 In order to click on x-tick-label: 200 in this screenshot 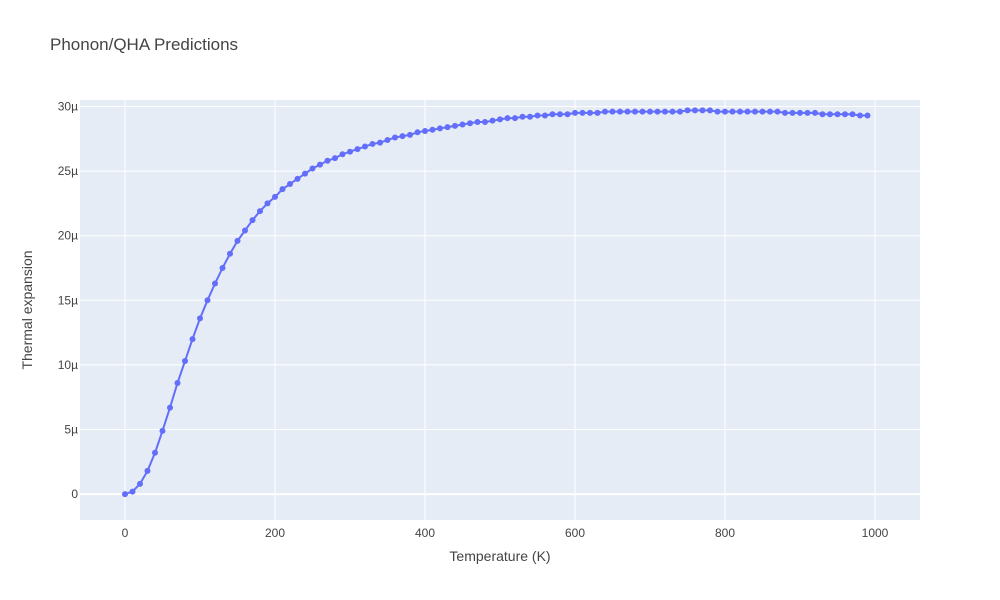, I will do `click(275, 533)`.